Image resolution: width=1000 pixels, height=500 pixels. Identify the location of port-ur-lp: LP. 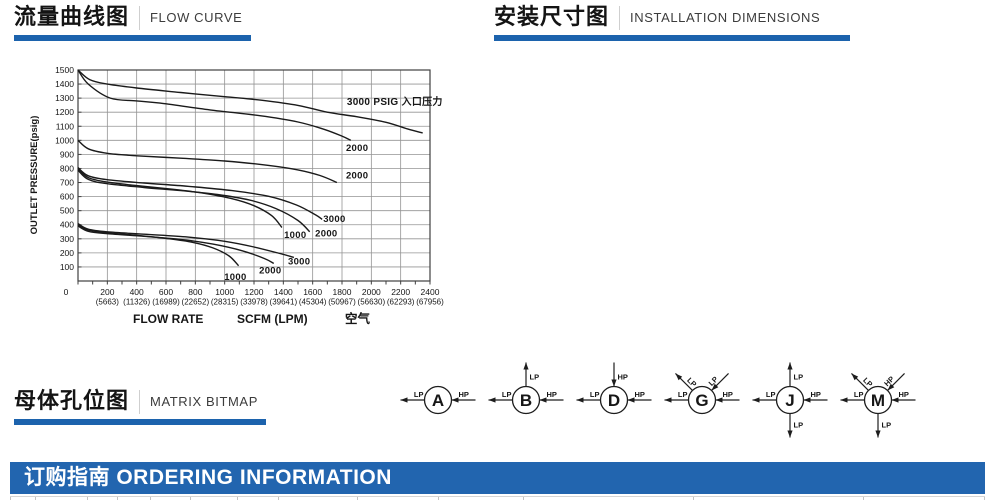
(718, 382).